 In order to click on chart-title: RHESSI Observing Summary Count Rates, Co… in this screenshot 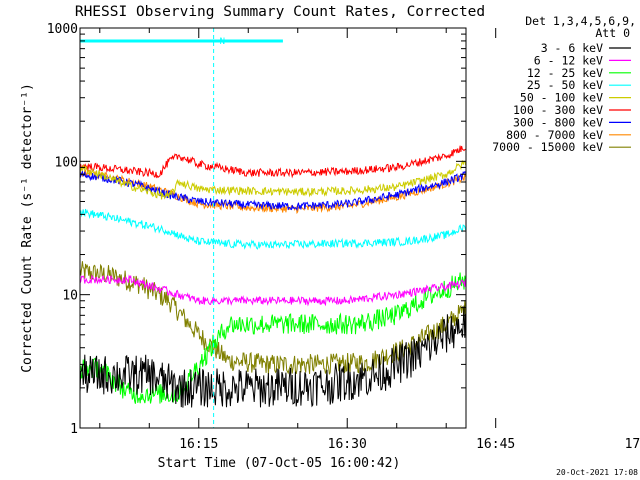, I will do `click(280, 12)`.